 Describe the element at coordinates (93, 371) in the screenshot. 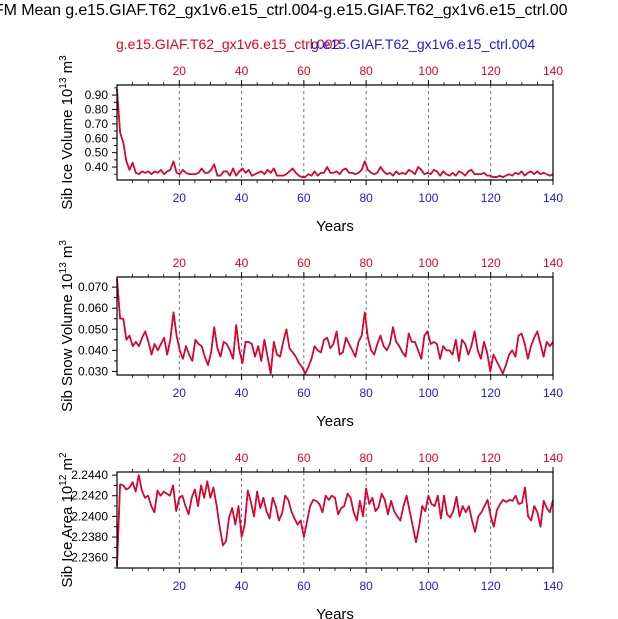

I see `y-tick-label: 0.030` at that location.